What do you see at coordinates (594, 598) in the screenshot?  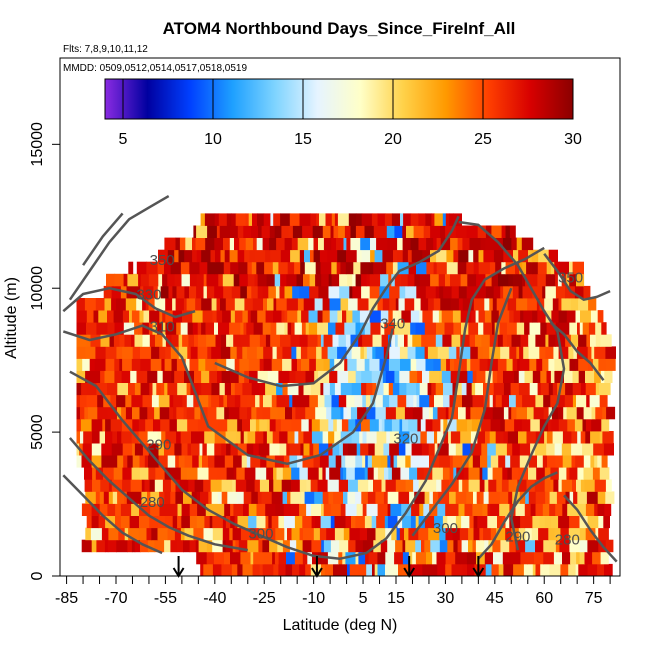 I see `x-tick-label: 75` at bounding box center [594, 598].